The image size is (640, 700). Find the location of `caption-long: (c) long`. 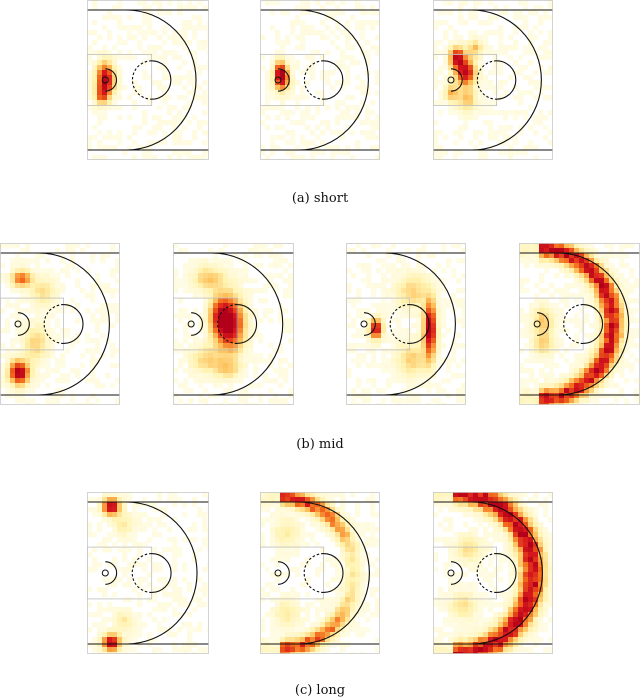

caption-long: (c) long is located at coordinates (320, 690).